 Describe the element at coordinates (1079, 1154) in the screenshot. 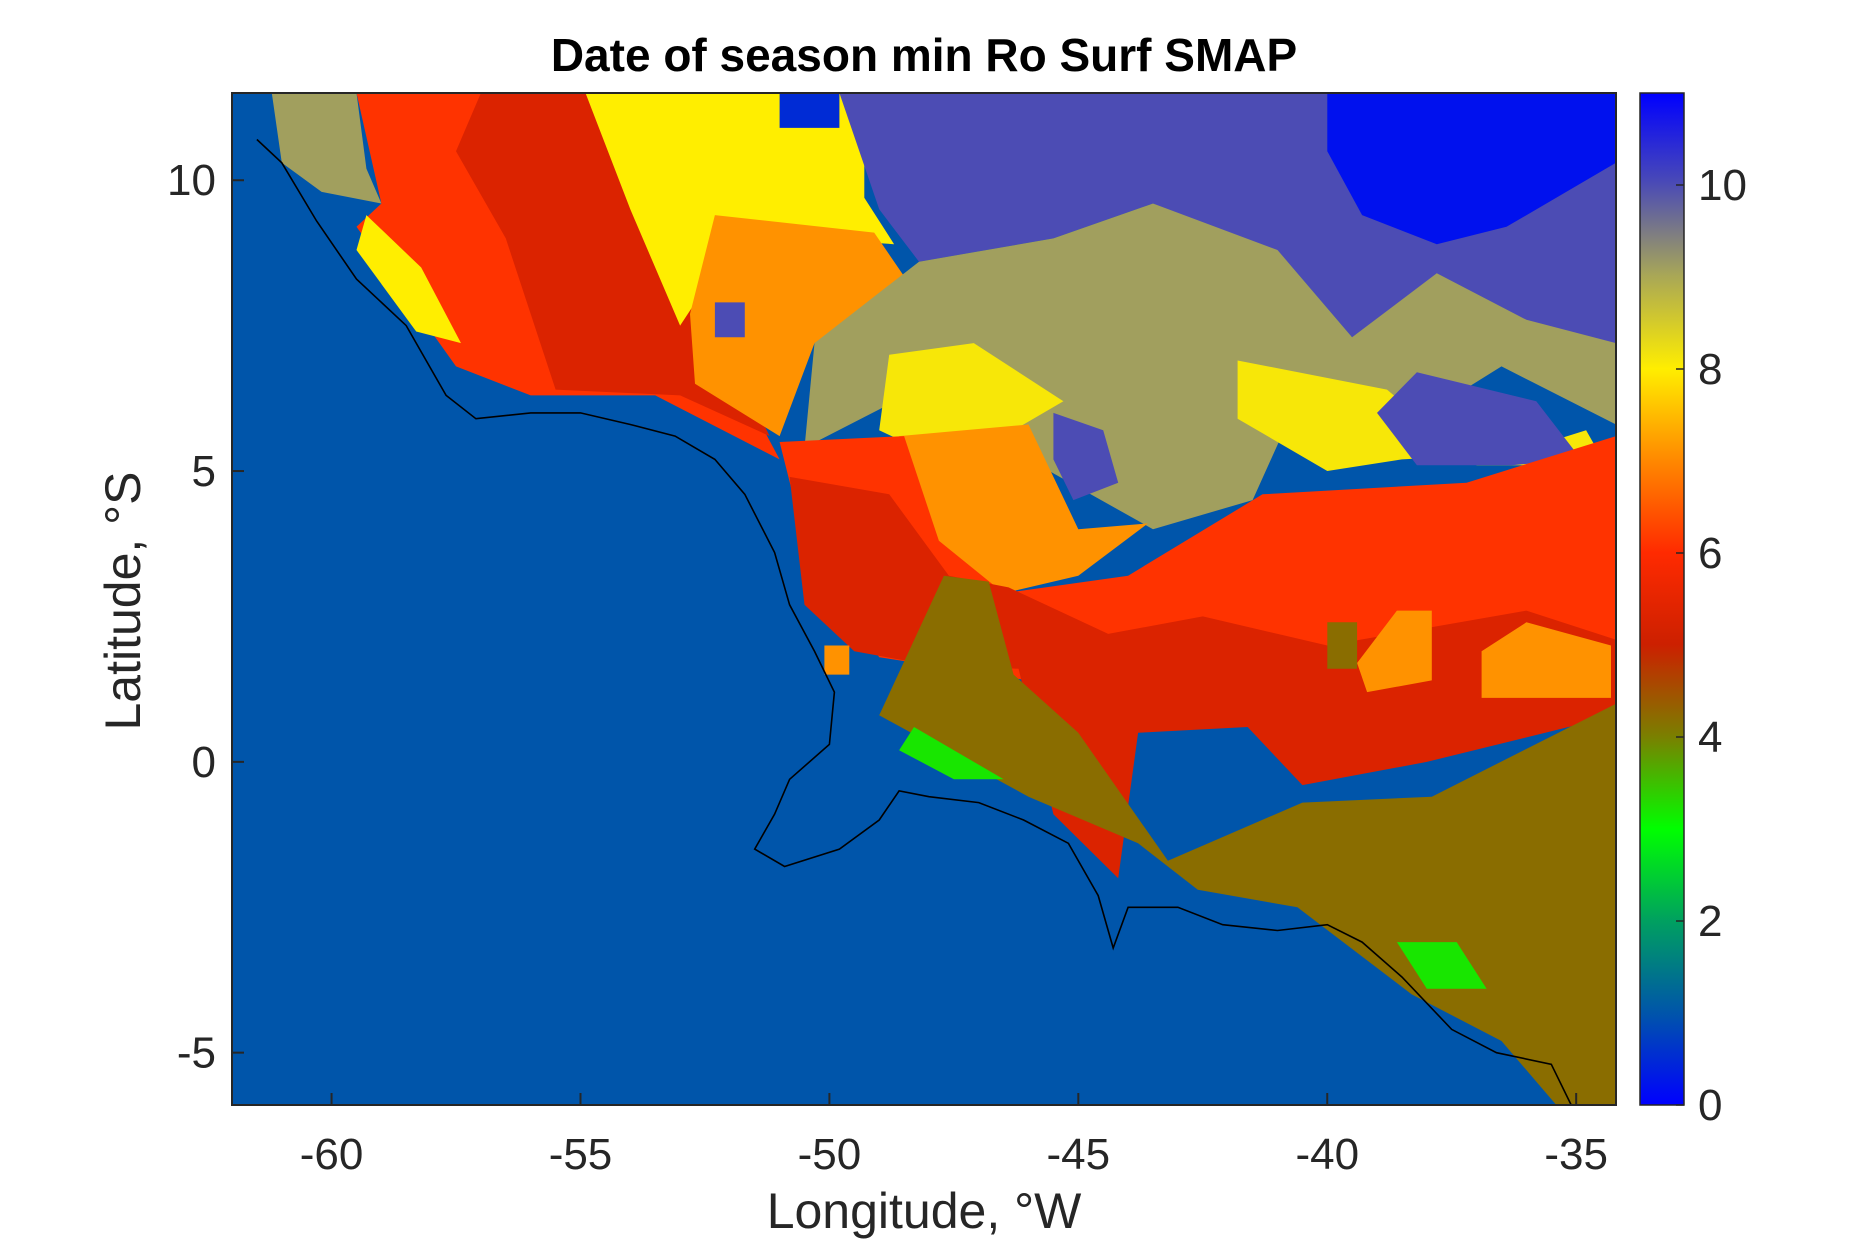

I see `x-tick-label: -45` at that location.